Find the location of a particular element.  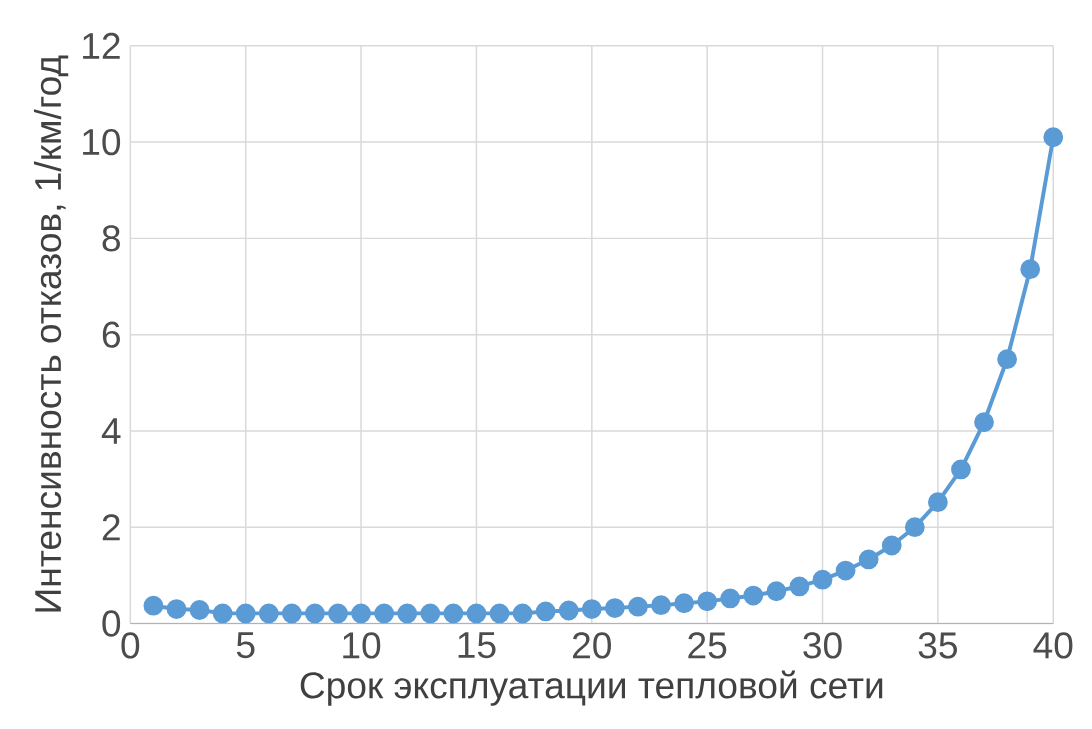

x-axis-title: Срок эксплуатации тепловой сети is located at coordinates (591, 688).